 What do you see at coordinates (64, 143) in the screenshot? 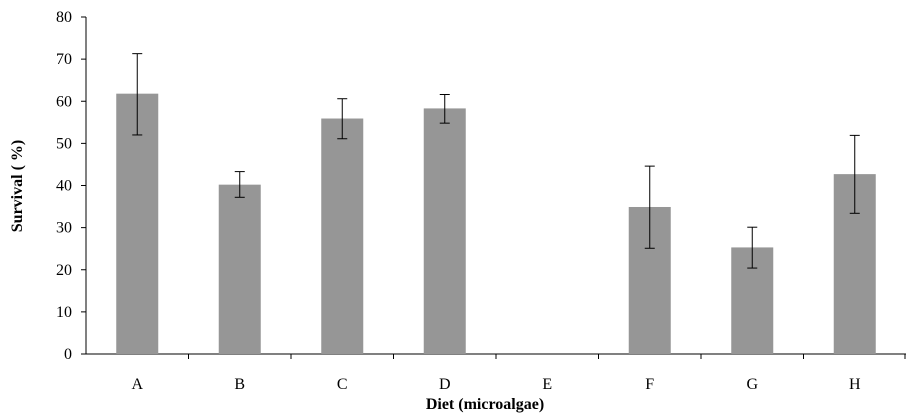
I see `y-tick-label: 50` at bounding box center [64, 143].